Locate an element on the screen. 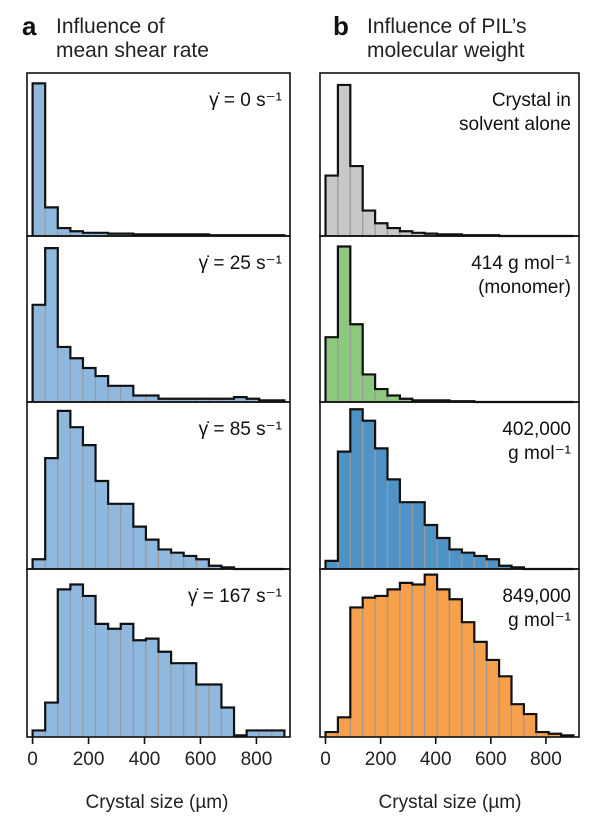  panel-b-subplot-4: 849,000 g mol⁻¹ is located at coordinates (449, 653).